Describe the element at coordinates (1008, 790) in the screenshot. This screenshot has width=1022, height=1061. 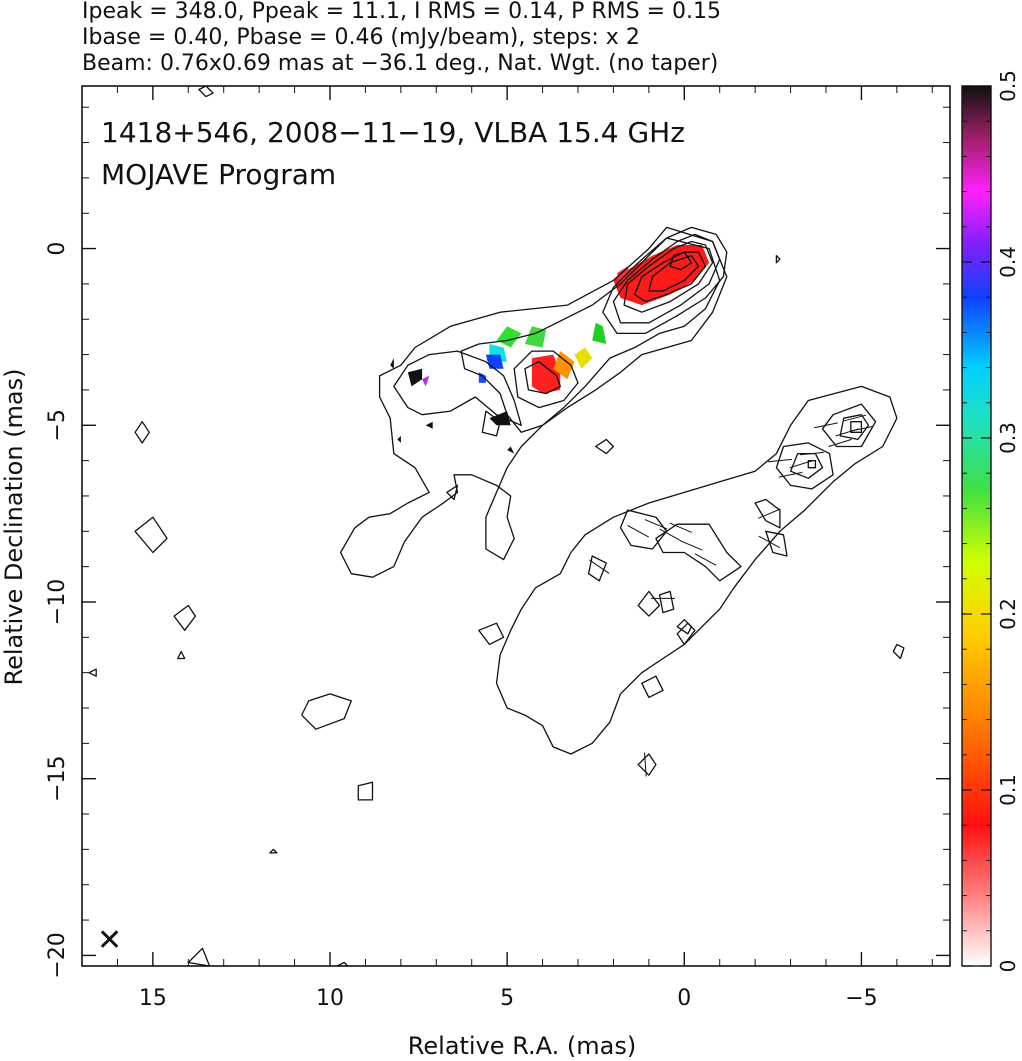
I see `colorbar-tick-label: 0.1` at that location.